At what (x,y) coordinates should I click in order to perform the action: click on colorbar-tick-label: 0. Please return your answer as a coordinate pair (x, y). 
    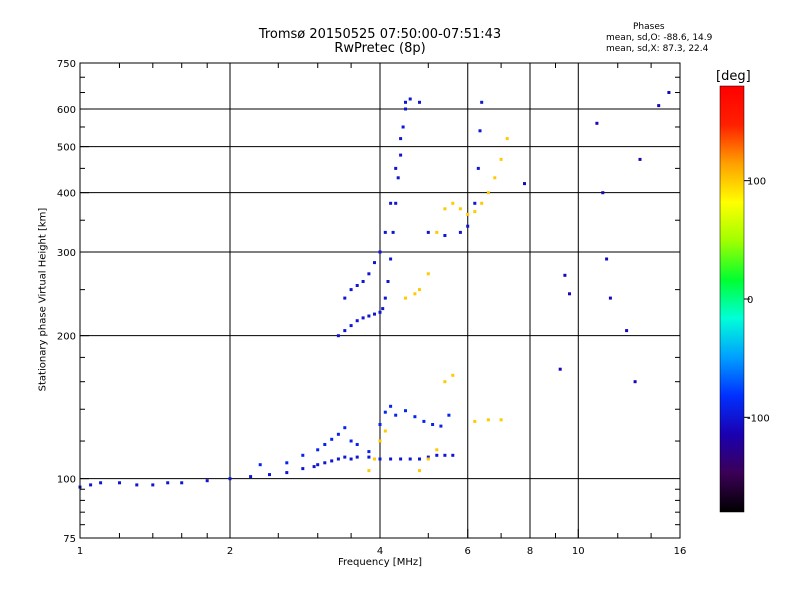
    Looking at the image, I should click on (750, 300).